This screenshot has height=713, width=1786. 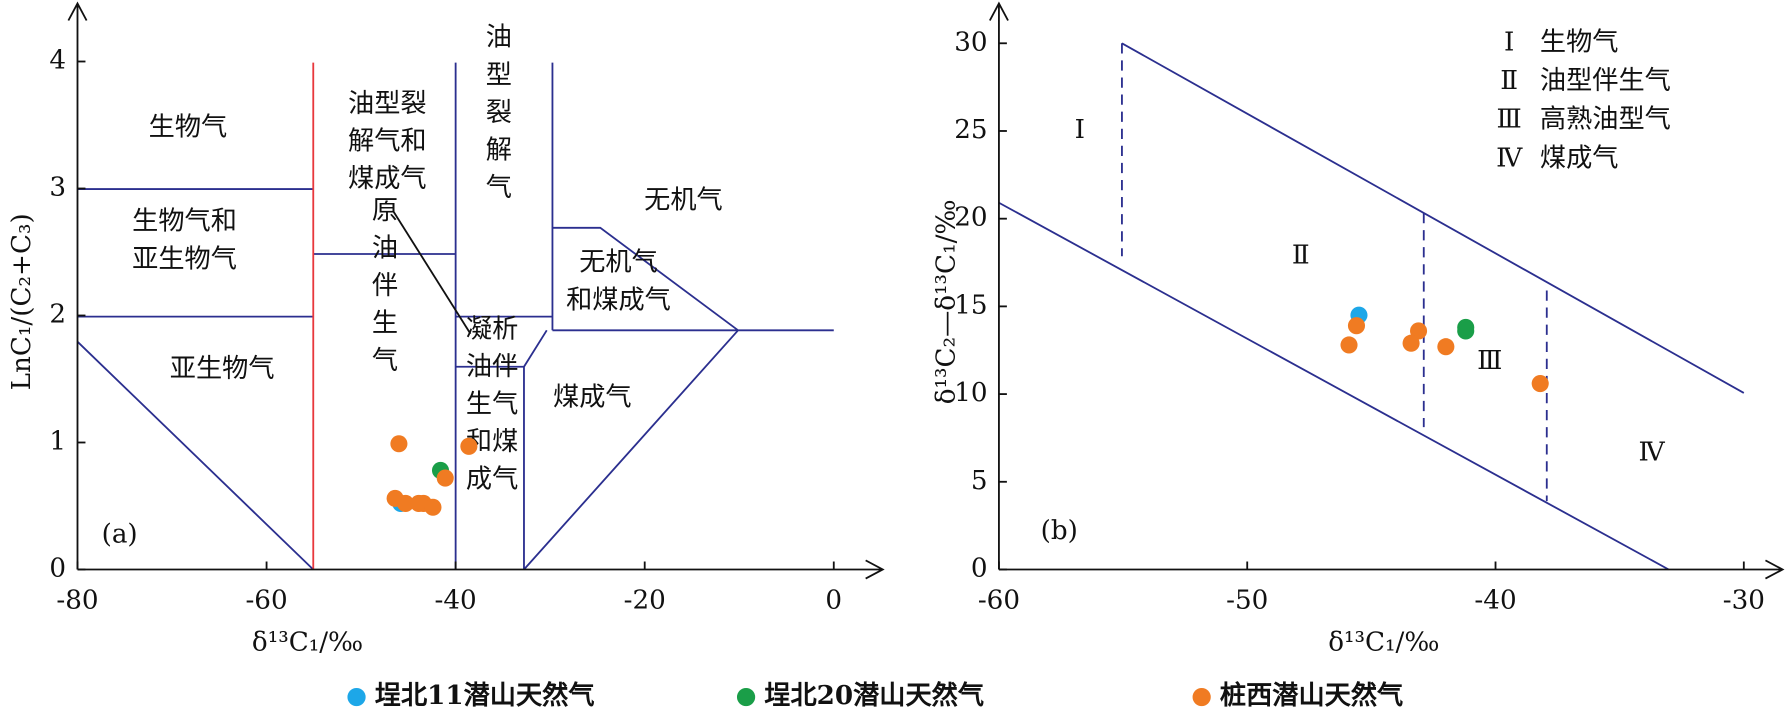 I want to click on legend-label: 桩西潜山天然气, so click(x=1311, y=695).